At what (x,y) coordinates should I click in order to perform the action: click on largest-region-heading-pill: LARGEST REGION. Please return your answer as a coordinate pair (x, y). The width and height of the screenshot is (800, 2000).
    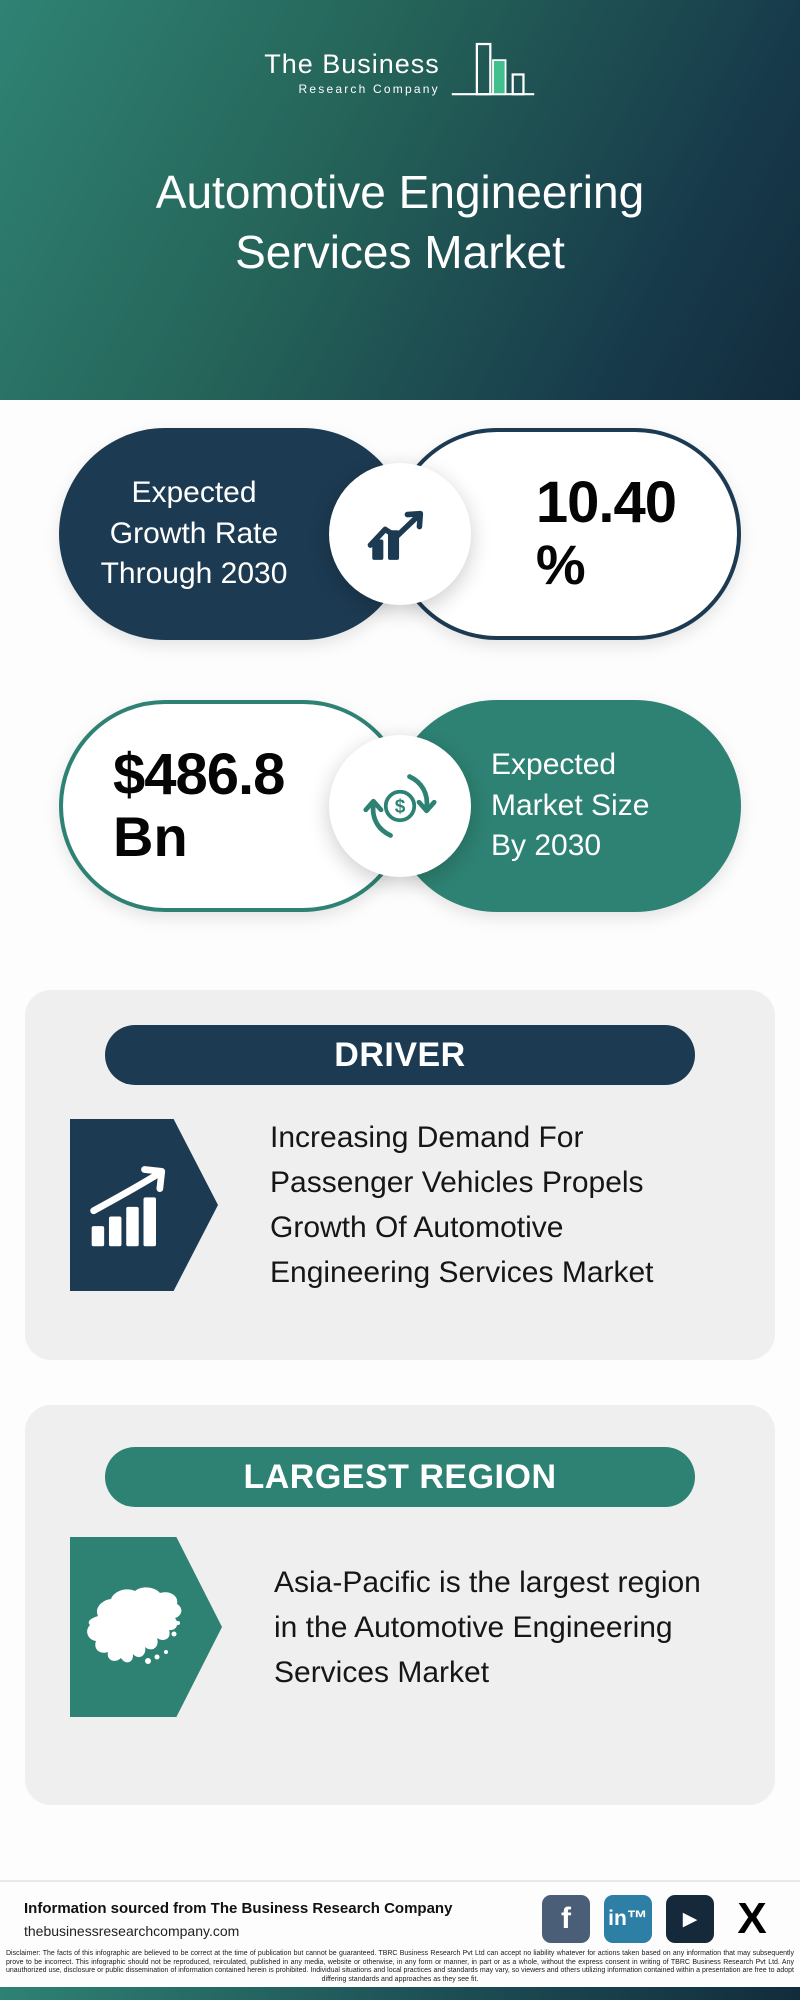
    Looking at the image, I should click on (400, 1477).